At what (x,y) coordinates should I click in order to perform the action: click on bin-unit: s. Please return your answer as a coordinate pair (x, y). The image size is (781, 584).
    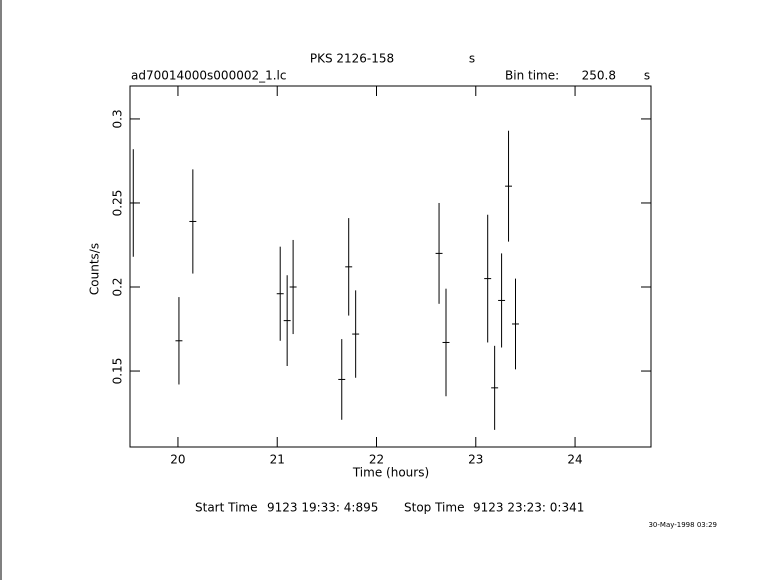
    Looking at the image, I should click on (647, 76).